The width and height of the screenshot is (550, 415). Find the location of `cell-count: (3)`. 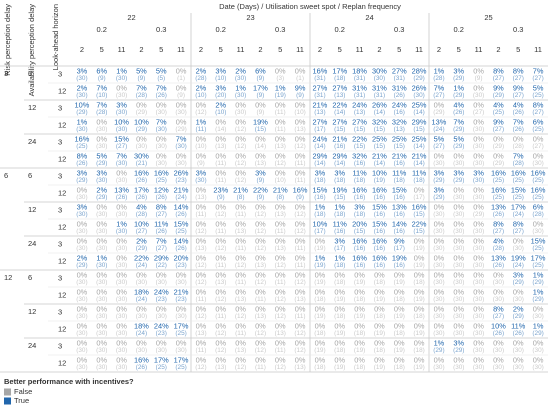

cell-count: (3) is located at coordinates (280, 78).